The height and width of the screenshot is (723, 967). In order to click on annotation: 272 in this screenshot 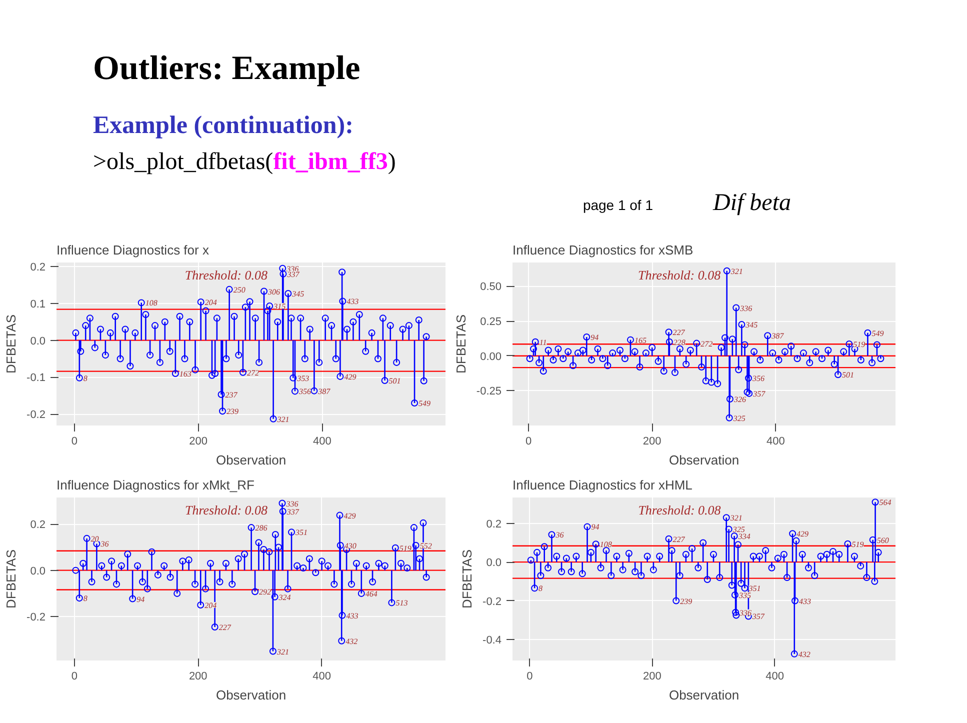, I will do `click(252, 373)`.